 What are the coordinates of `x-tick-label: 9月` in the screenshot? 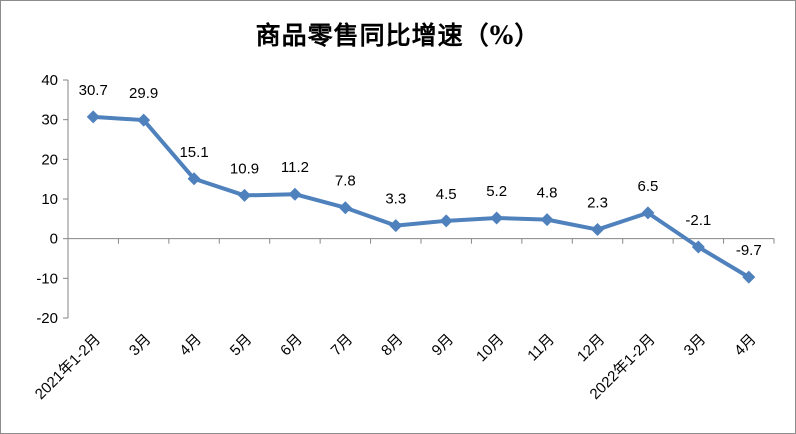 It's located at (443, 345).